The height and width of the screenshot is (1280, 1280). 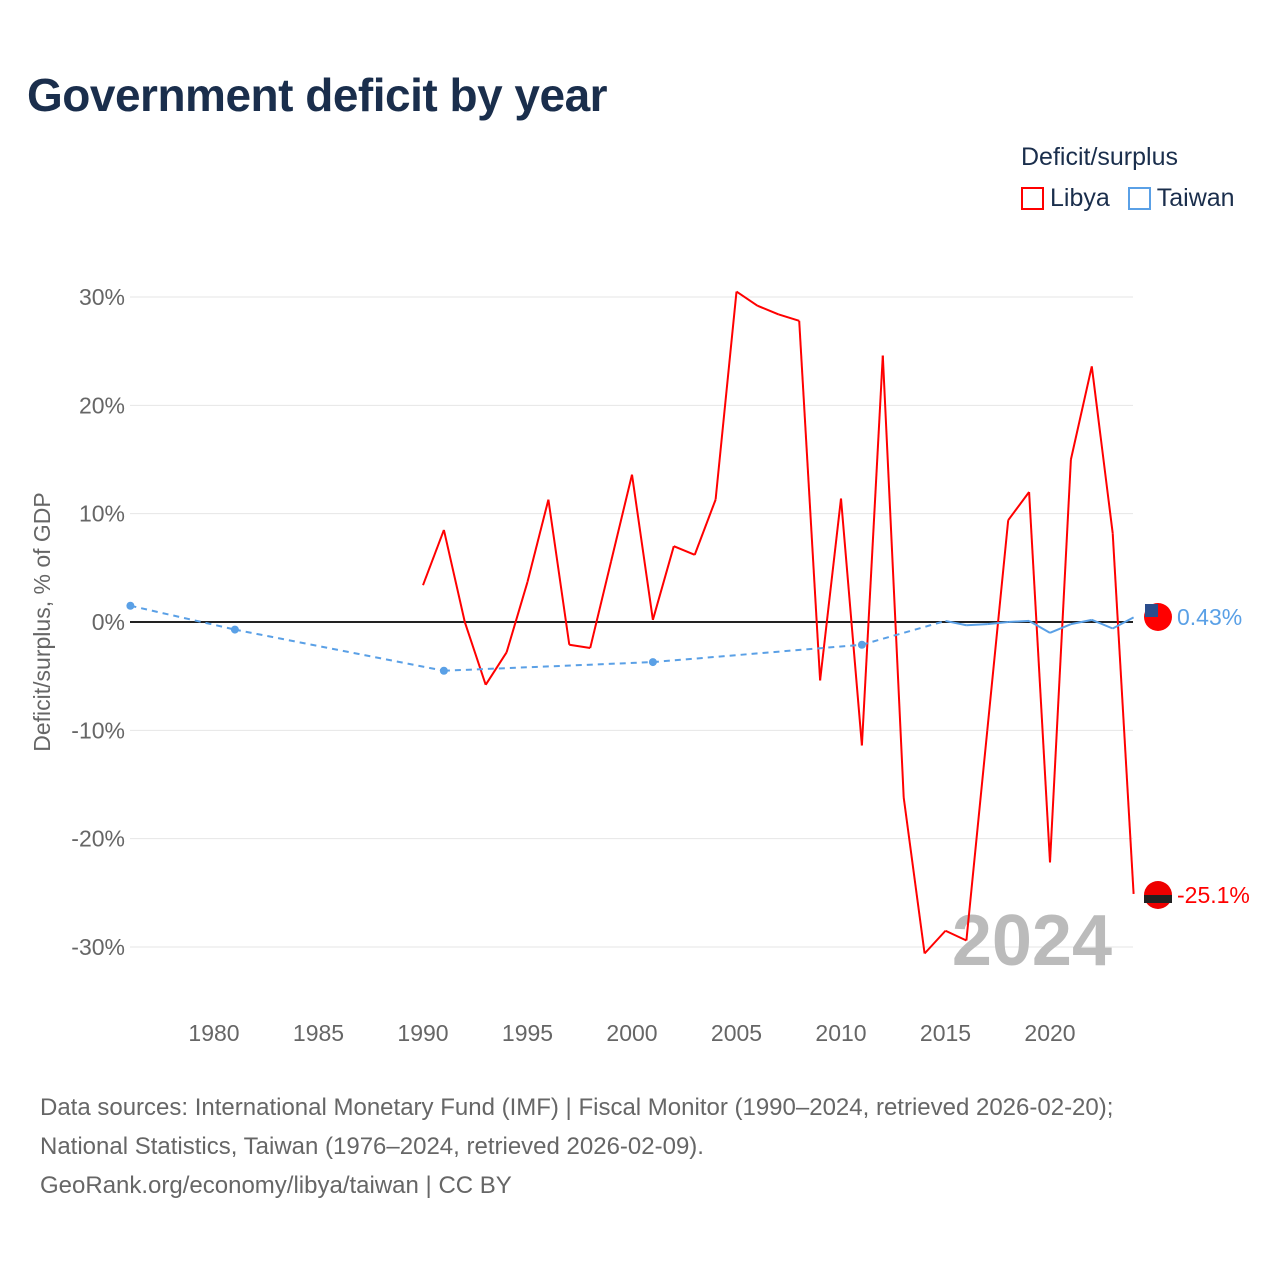 What do you see at coordinates (1128, 178) in the screenshot?
I see `legend: Deficit/surplus Libya Taiwan` at bounding box center [1128, 178].